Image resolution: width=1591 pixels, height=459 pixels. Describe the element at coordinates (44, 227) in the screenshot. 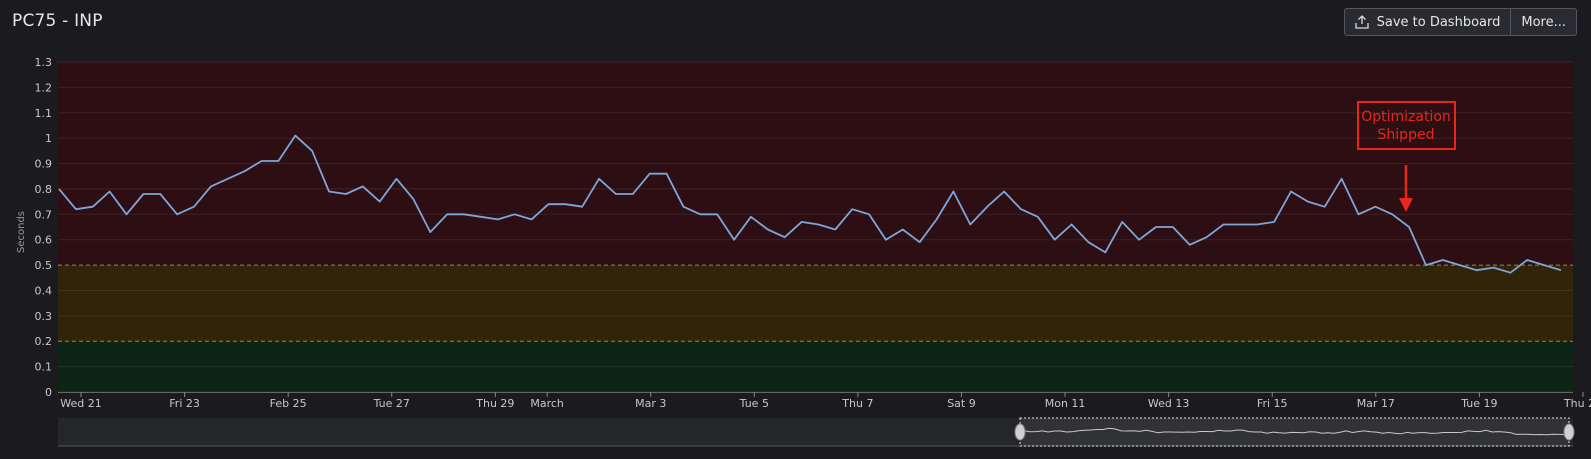

I see `y-axis-ticks: 0 0.1 0.2 0.3 0.4 0.5 0.6 0.7 0.8 0.9 1 1.1 1.2 1.3` at that location.